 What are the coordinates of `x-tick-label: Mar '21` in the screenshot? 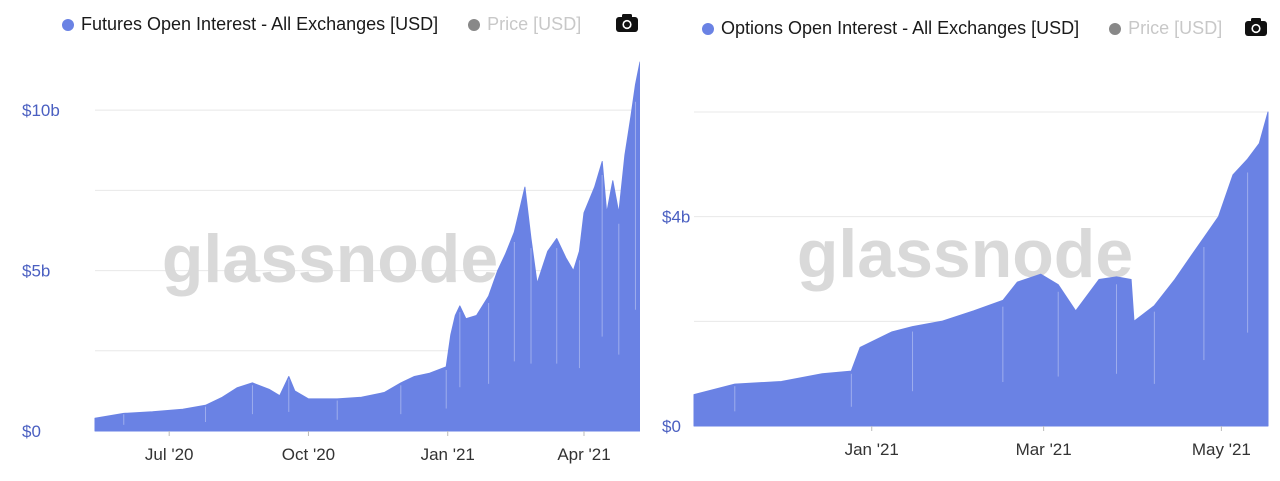 It's located at (1044, 449).